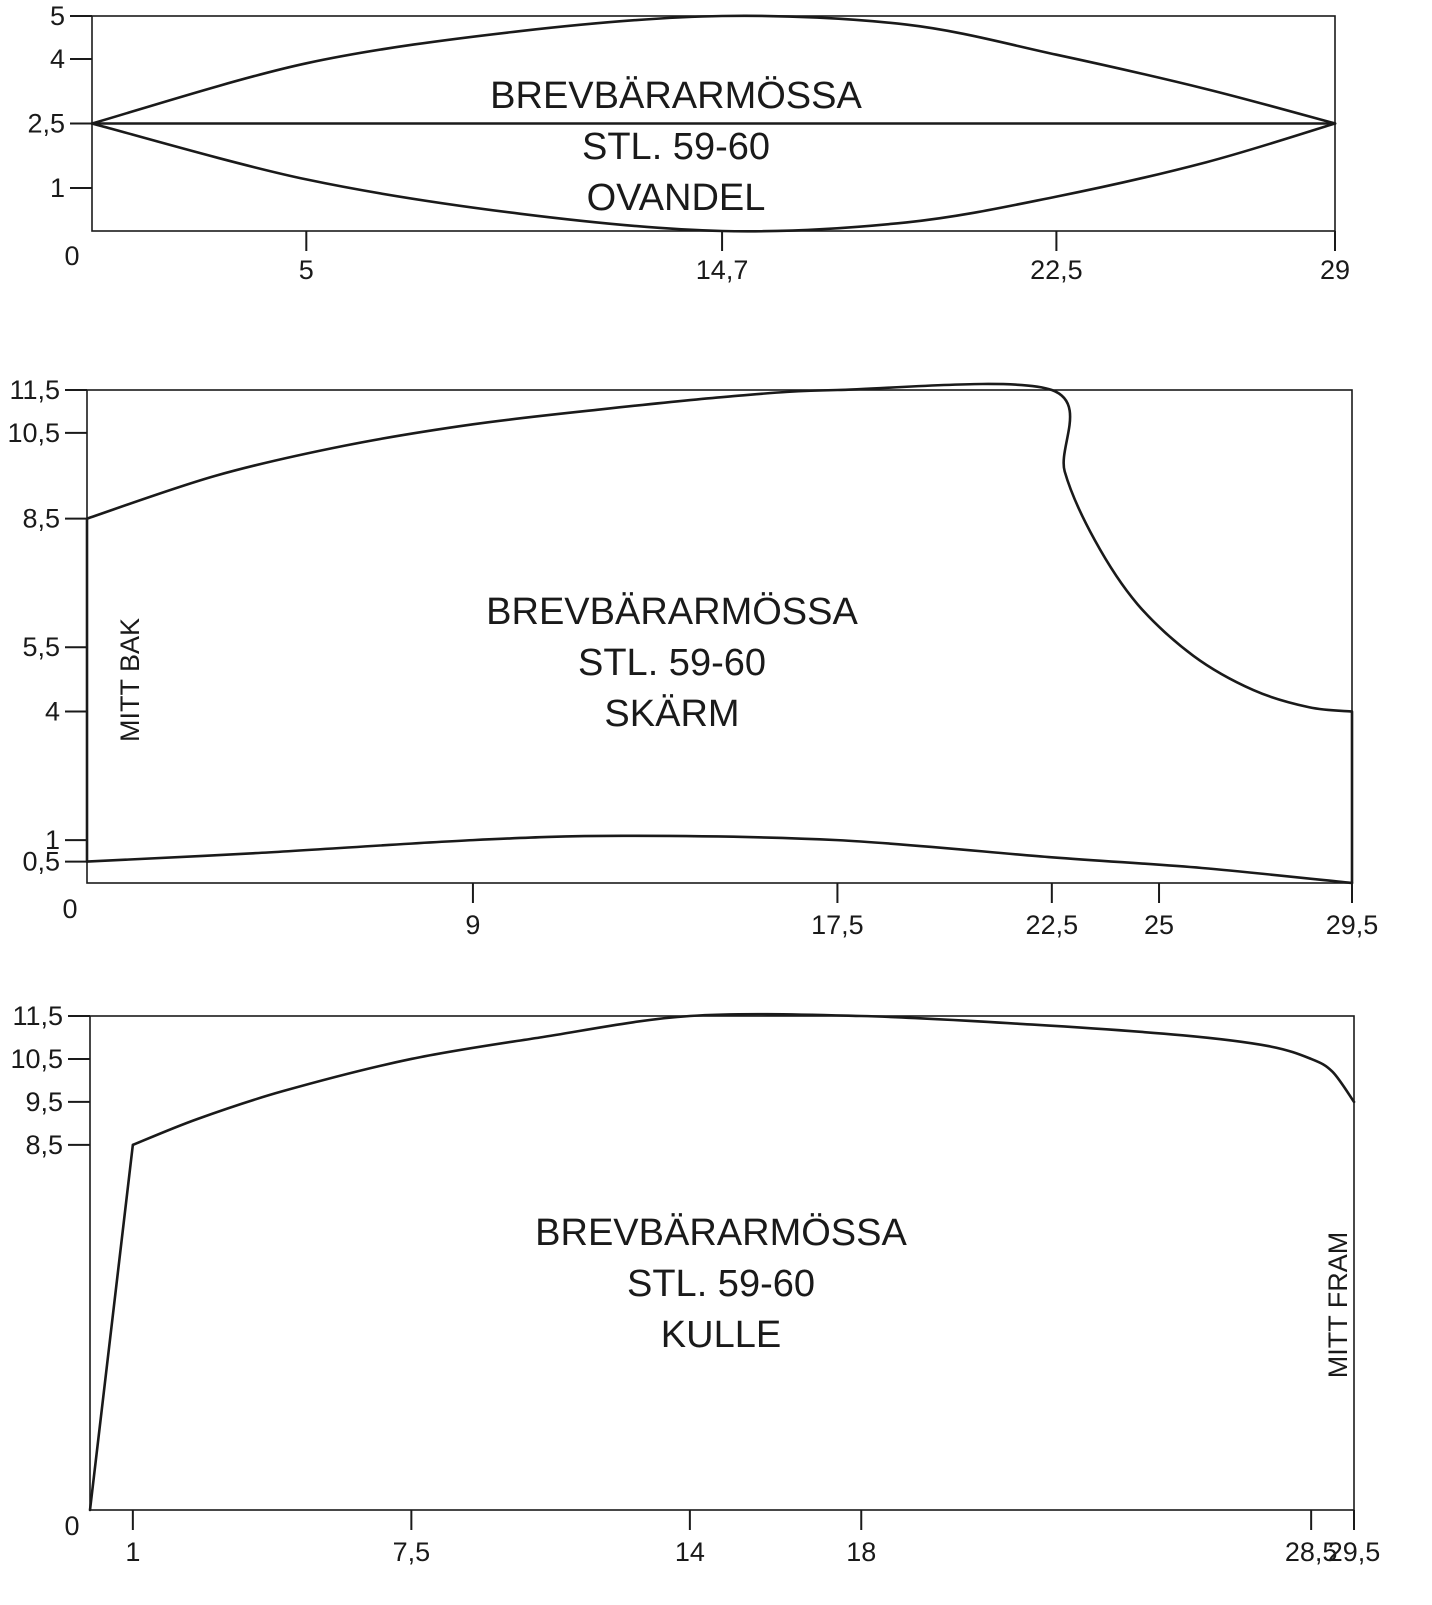 The width and height of the screenshot is (1432, 1605). What do you see at coordinates (1159, 925) in the screenshot?
I see `x-tick-label: 25` at bounding box center [1159, 925].